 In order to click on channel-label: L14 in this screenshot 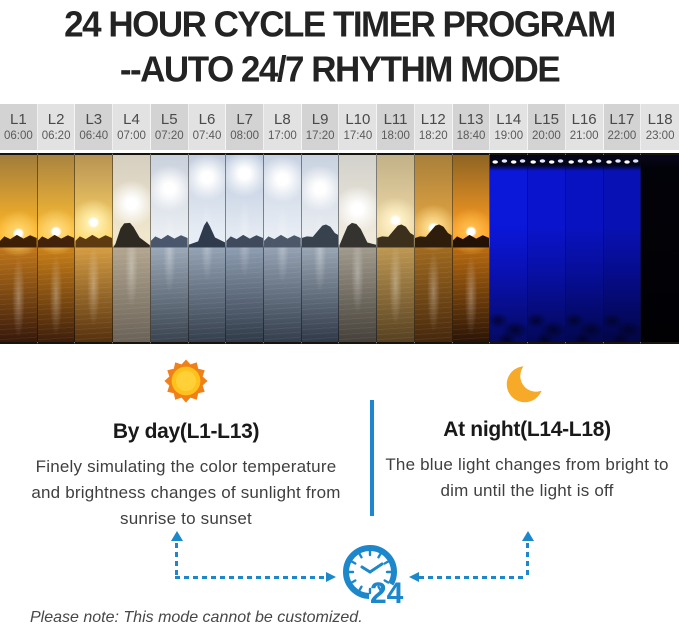, I will do `click(509, 119)`.